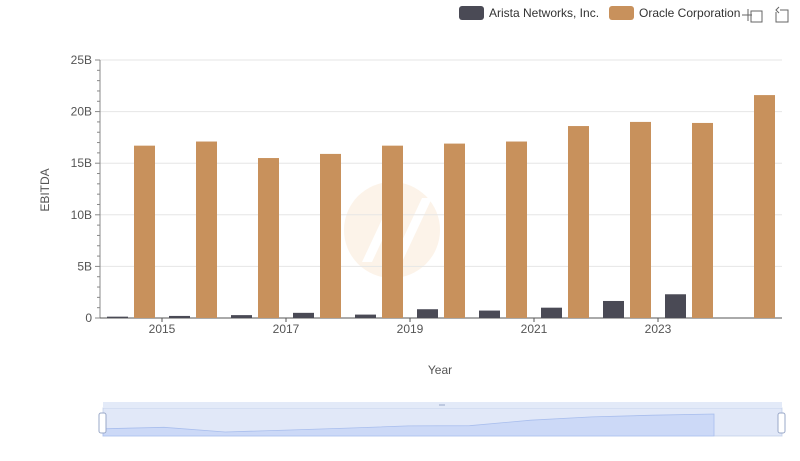 This screenshot has height=461, width=800. What do you see at coordinates (782, 14) in the screenshot?
I see `restore-icon` at bounding box center [782, 14].